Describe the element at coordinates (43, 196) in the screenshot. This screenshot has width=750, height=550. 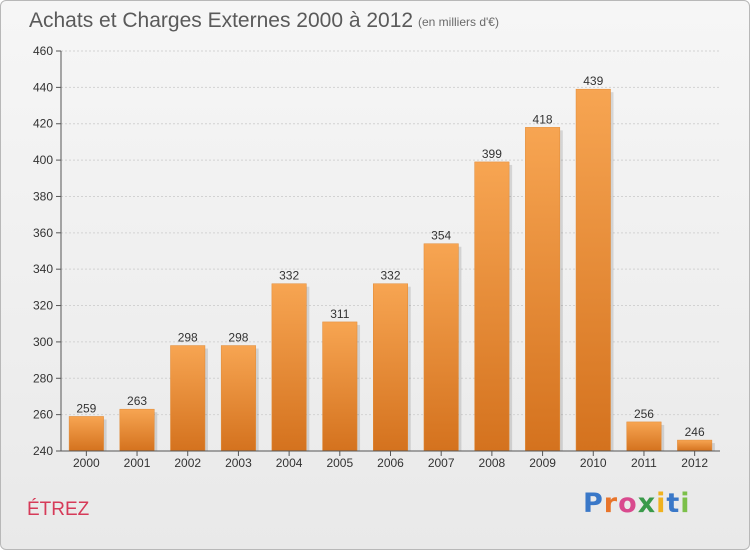
I see `y-tick-label: 380` at that location.